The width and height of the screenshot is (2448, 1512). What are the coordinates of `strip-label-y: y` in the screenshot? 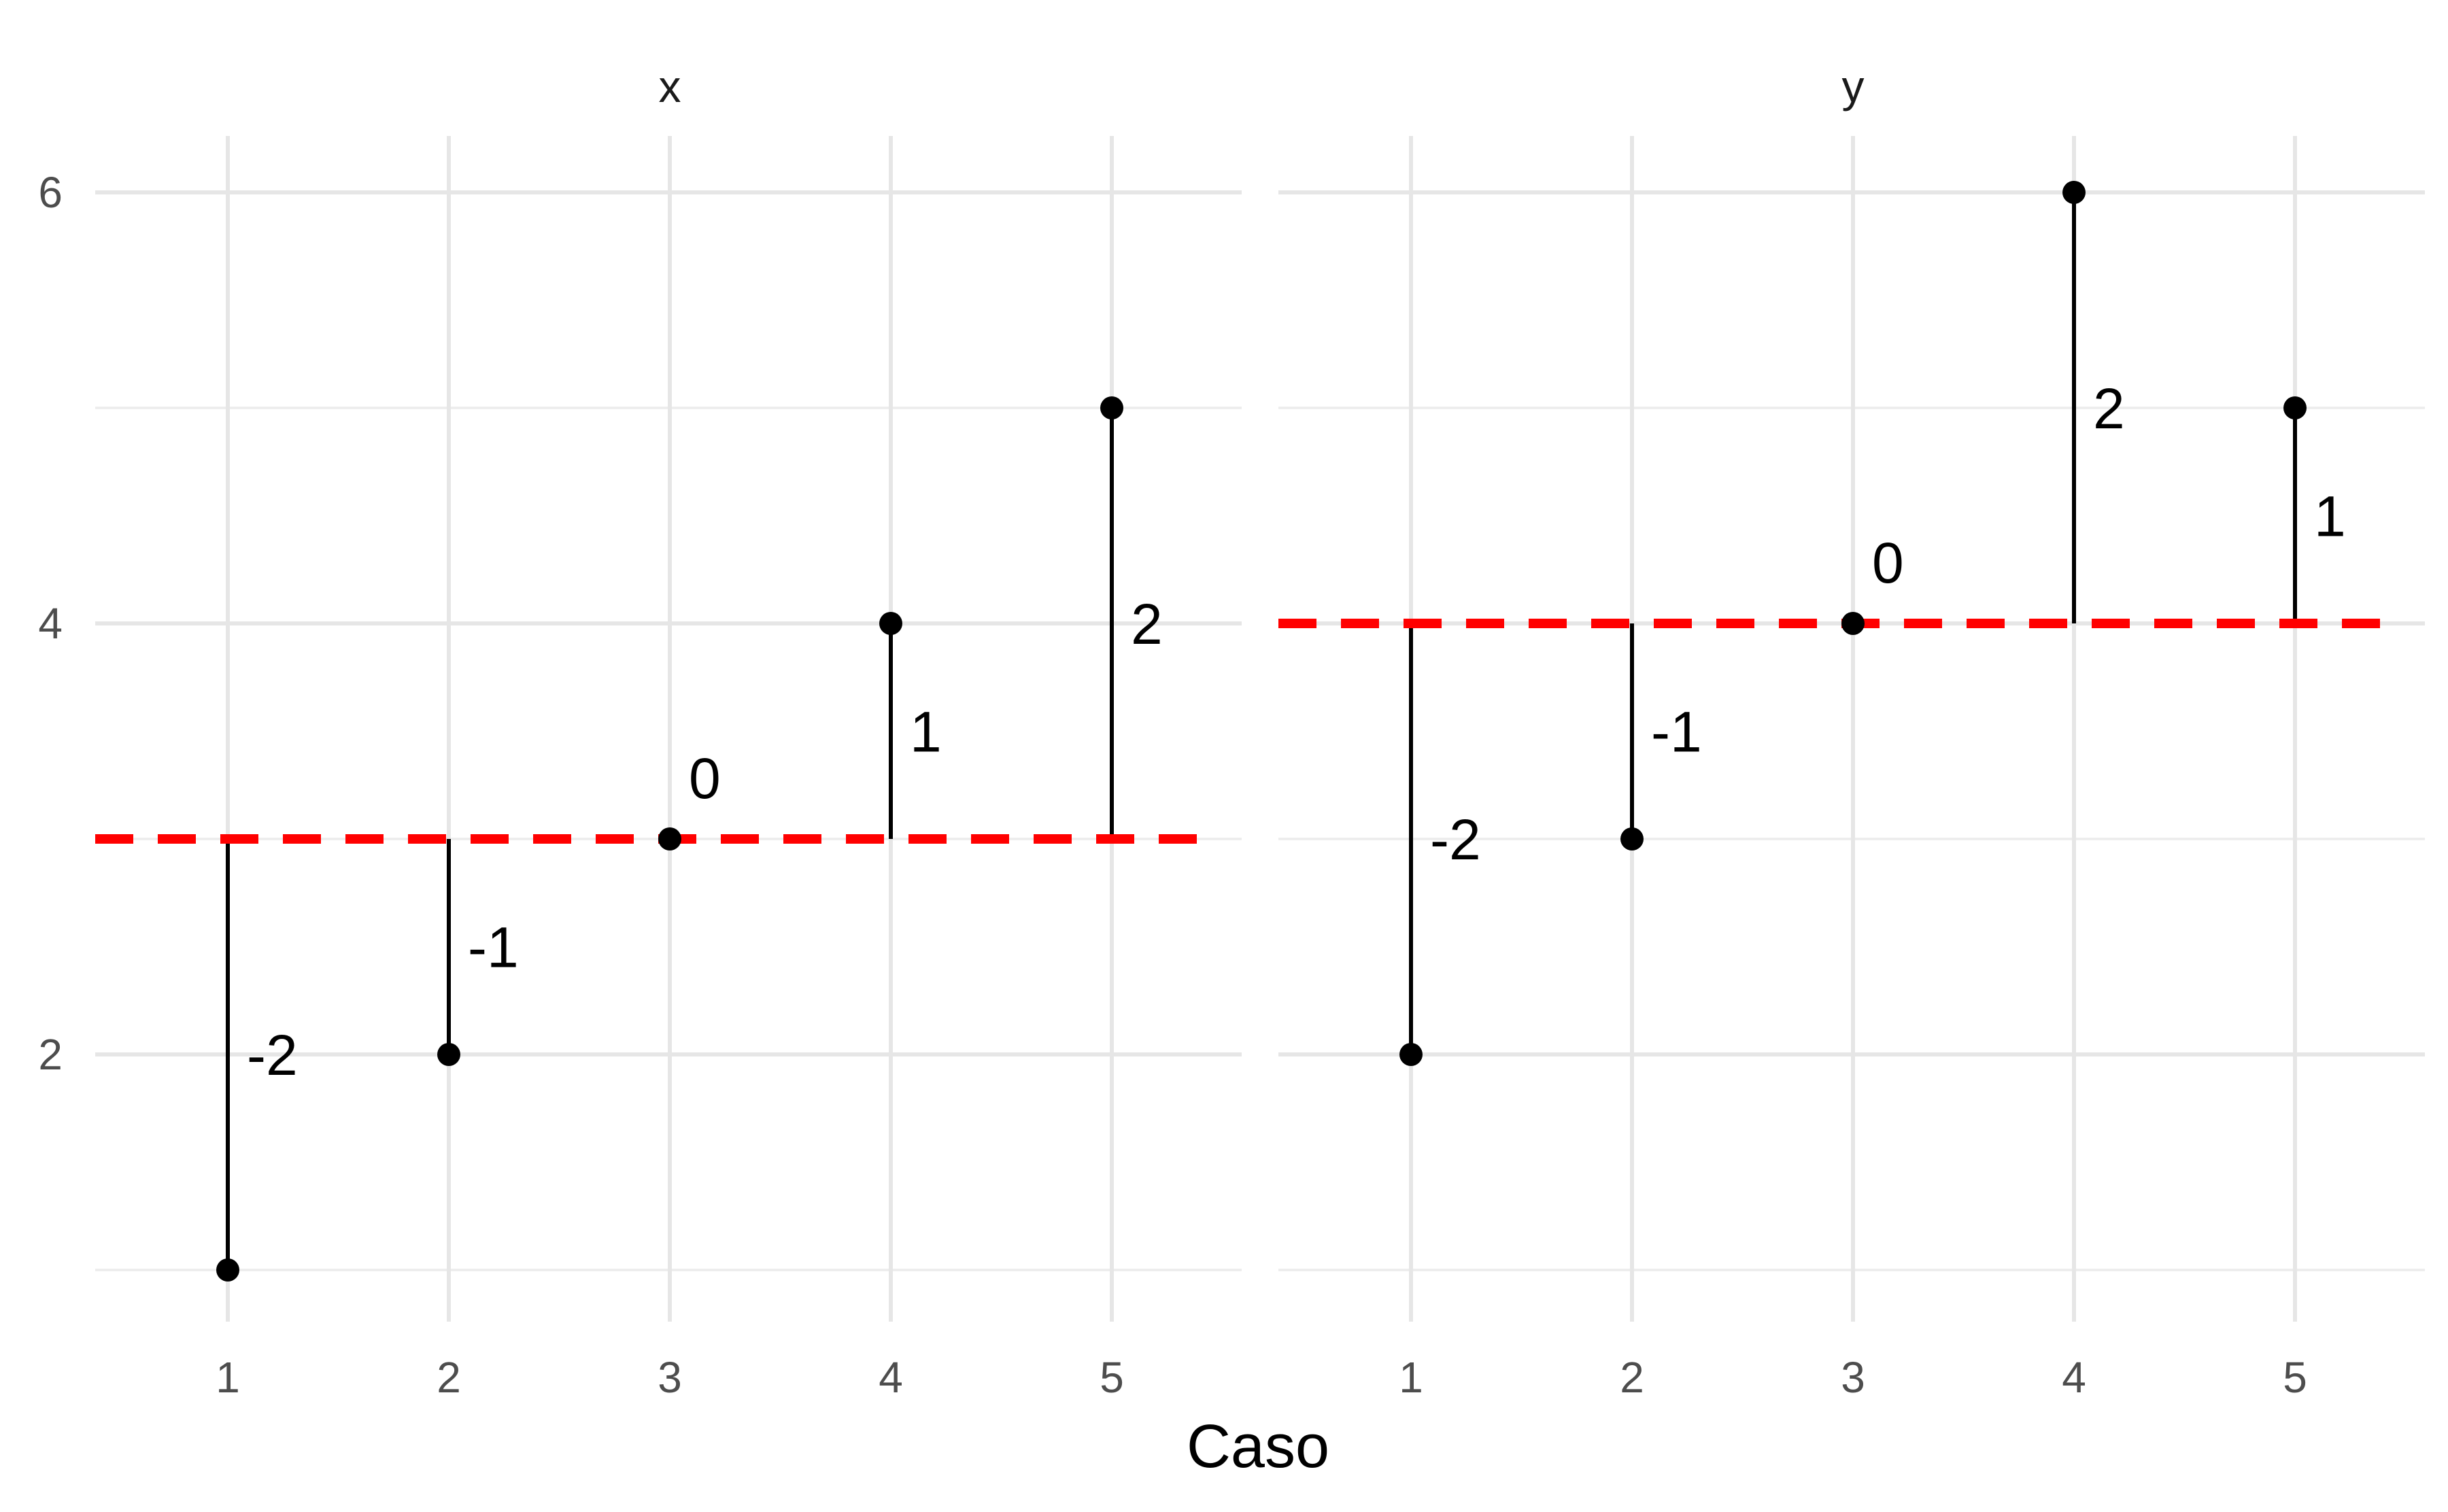 It's located at (1854, 86).